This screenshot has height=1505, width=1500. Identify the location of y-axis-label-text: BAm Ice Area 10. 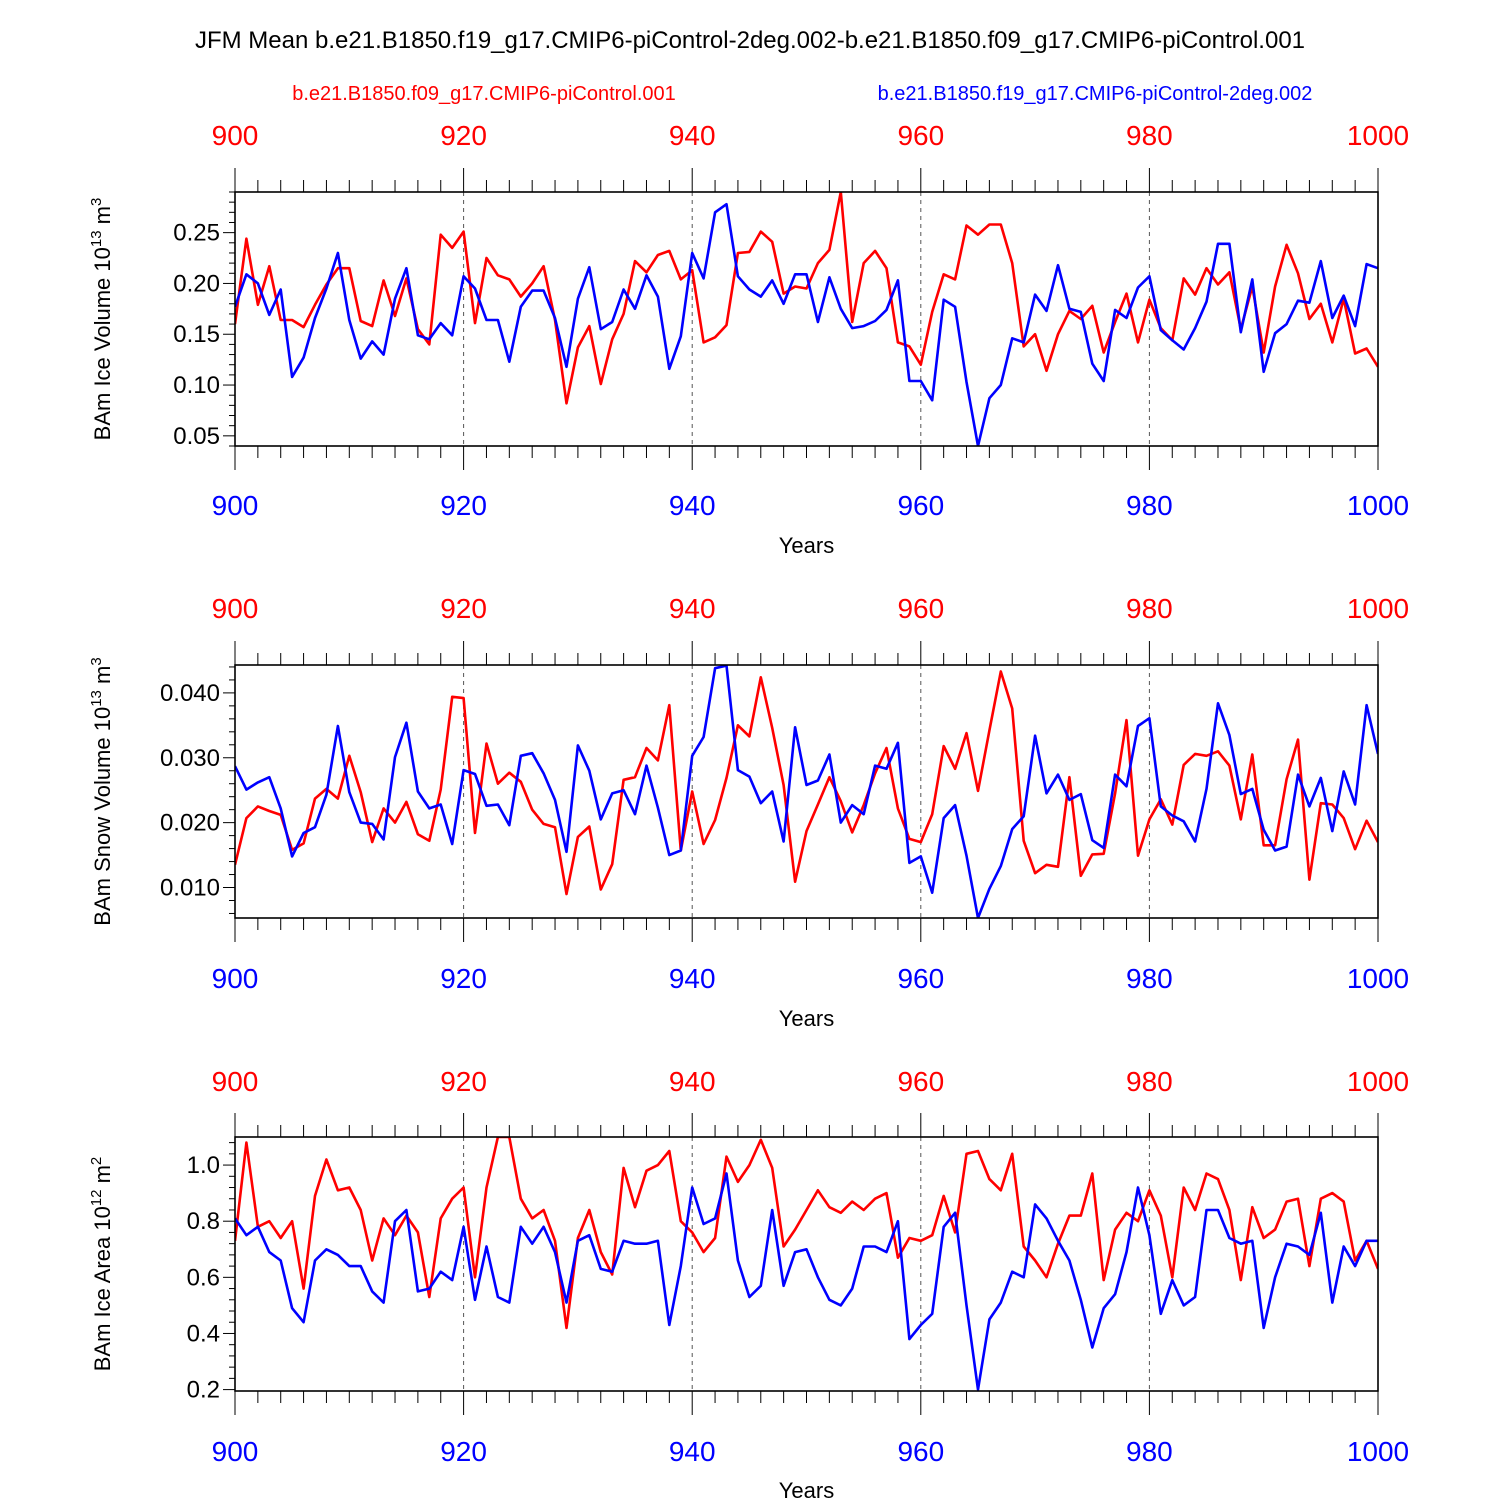
(102, 1288).